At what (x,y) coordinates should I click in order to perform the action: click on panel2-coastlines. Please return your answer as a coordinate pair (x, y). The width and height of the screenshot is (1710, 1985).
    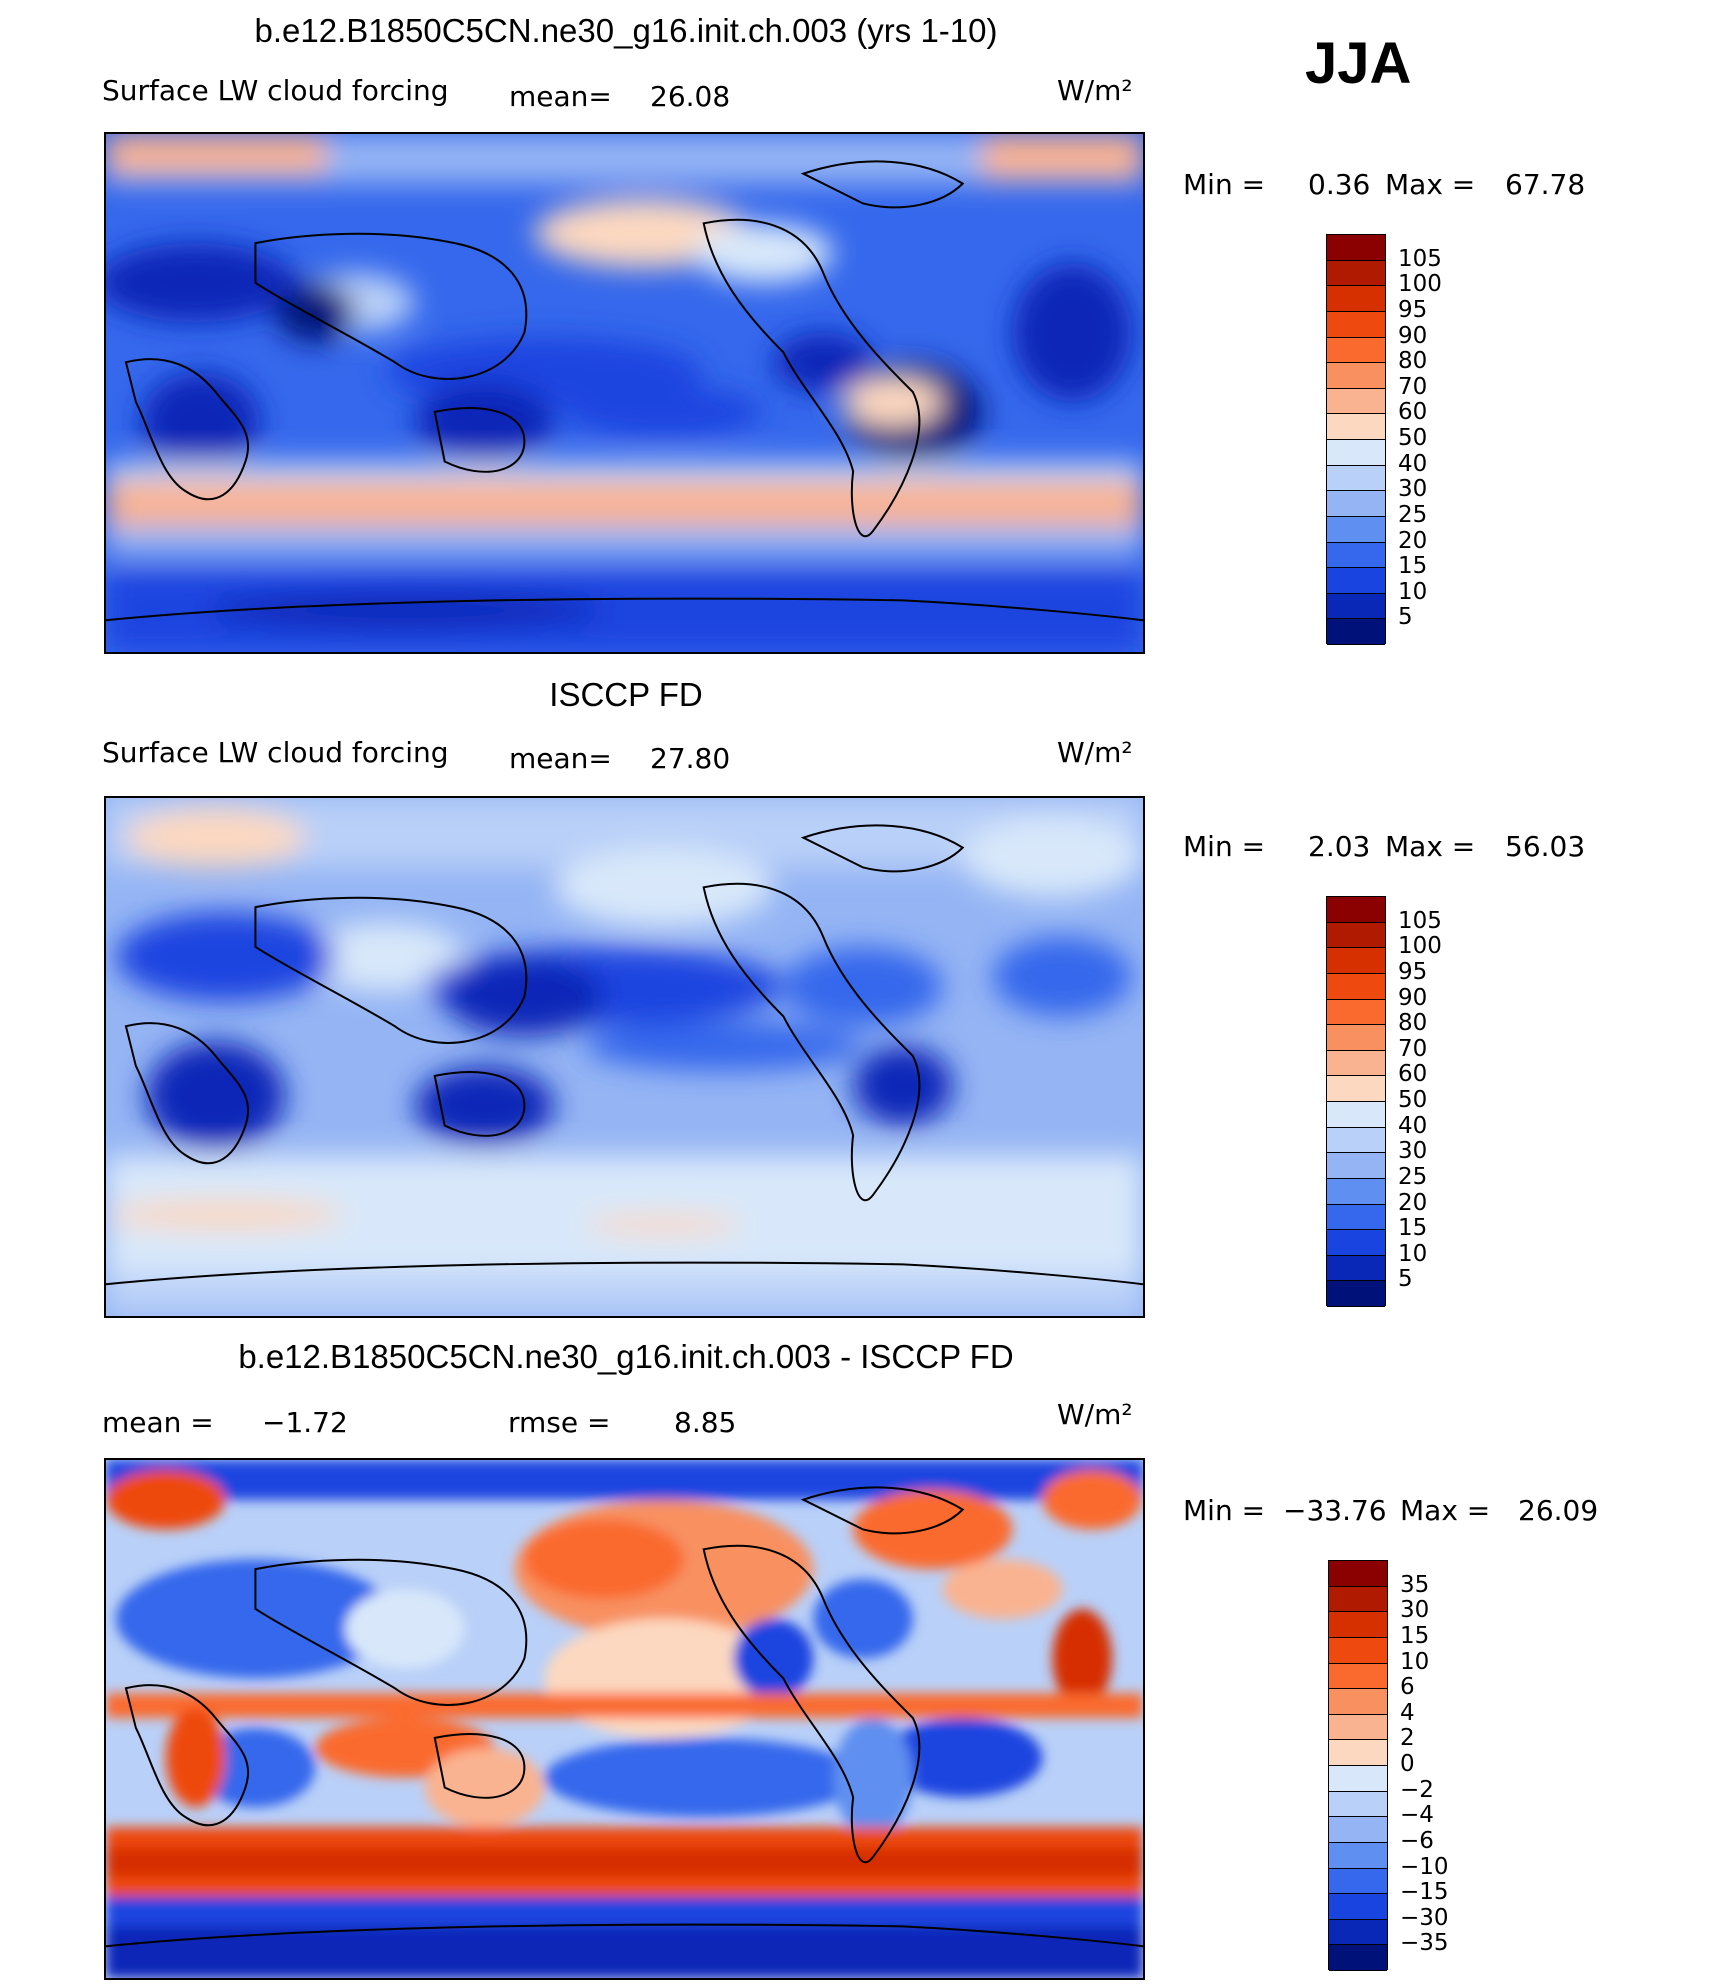
    Looking at the image, I should click on (624, 1055).